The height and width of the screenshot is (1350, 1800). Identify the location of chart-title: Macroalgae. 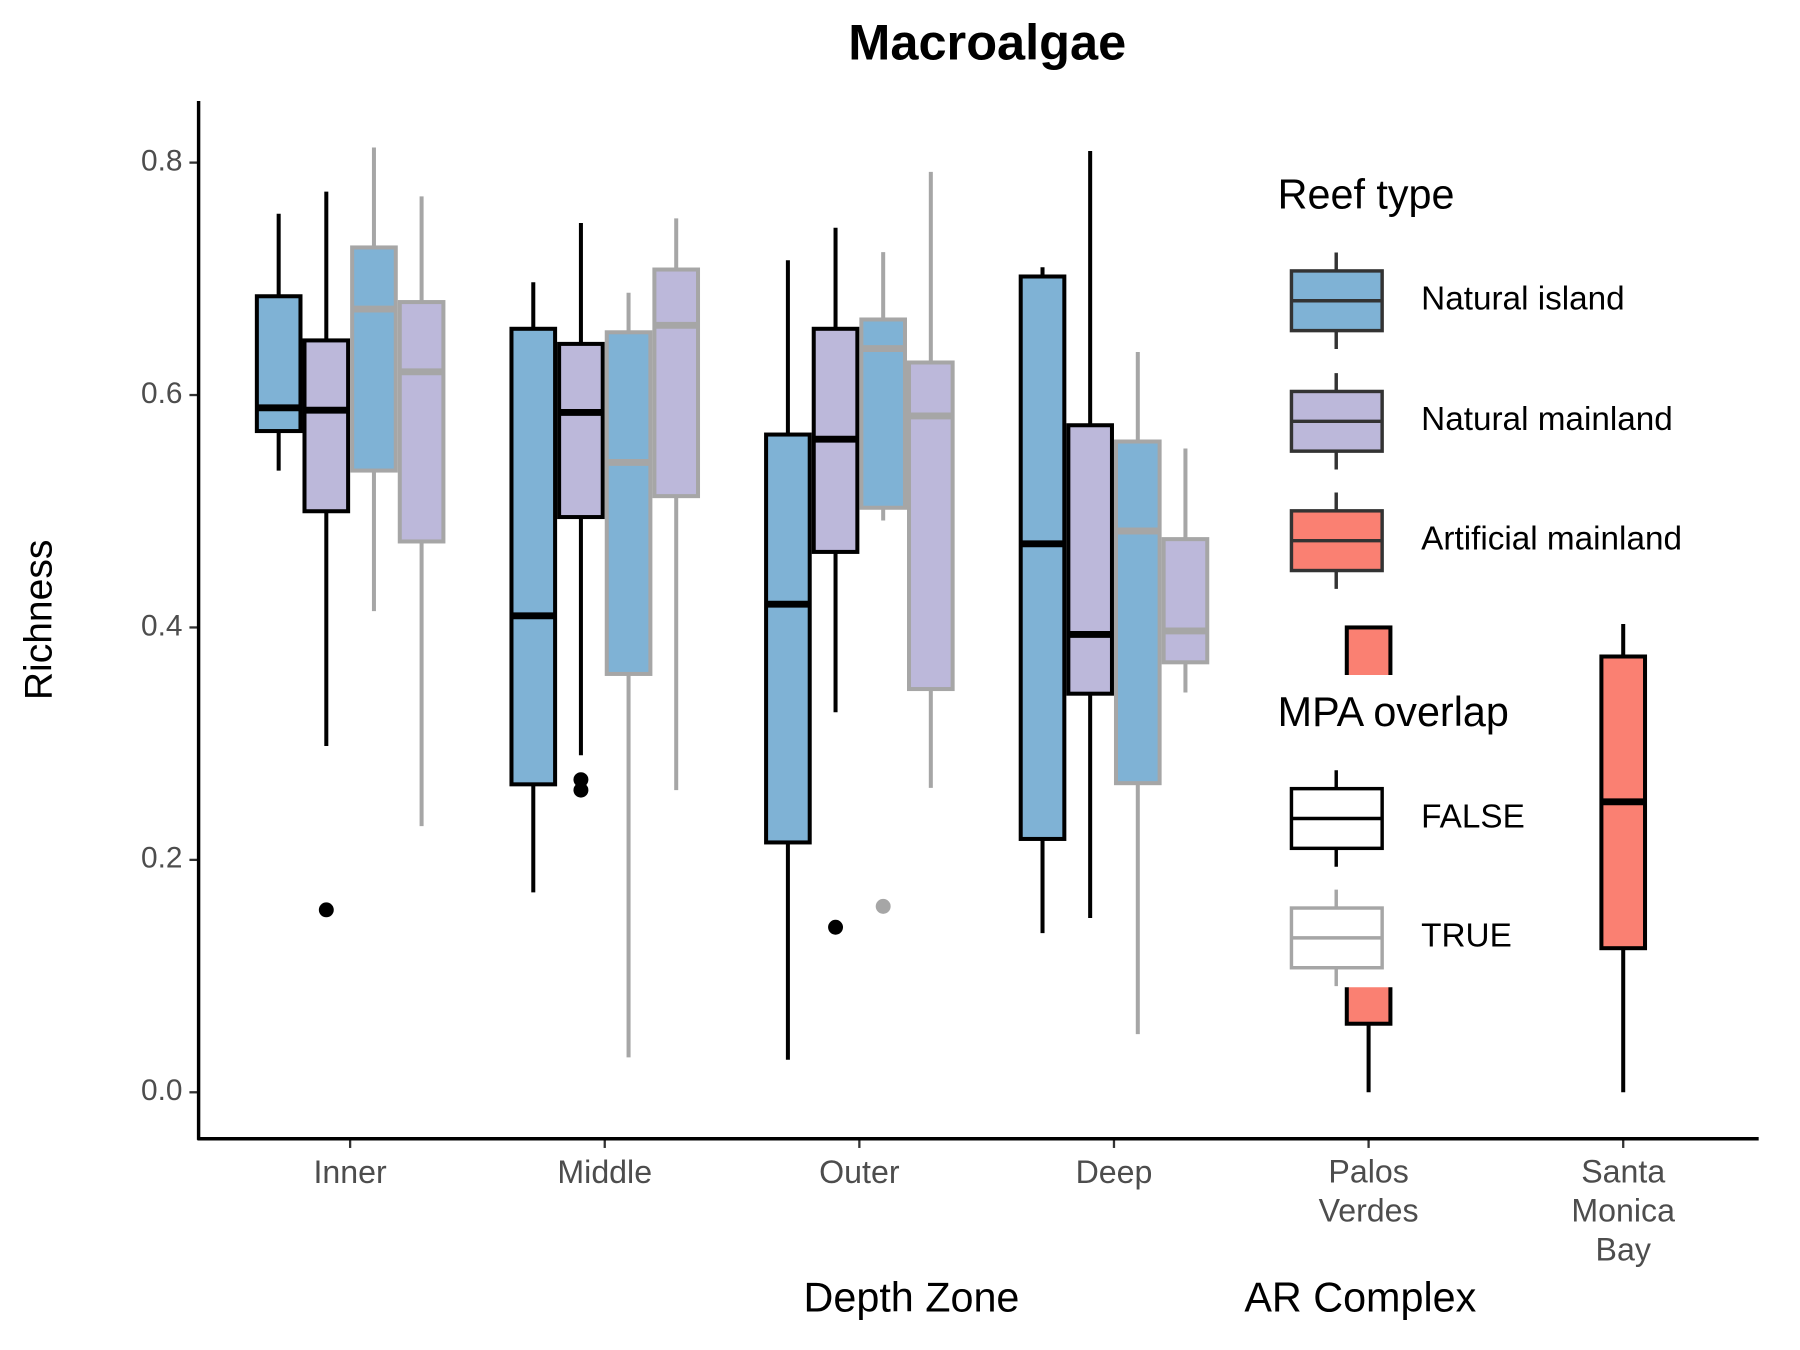
(987, 41).